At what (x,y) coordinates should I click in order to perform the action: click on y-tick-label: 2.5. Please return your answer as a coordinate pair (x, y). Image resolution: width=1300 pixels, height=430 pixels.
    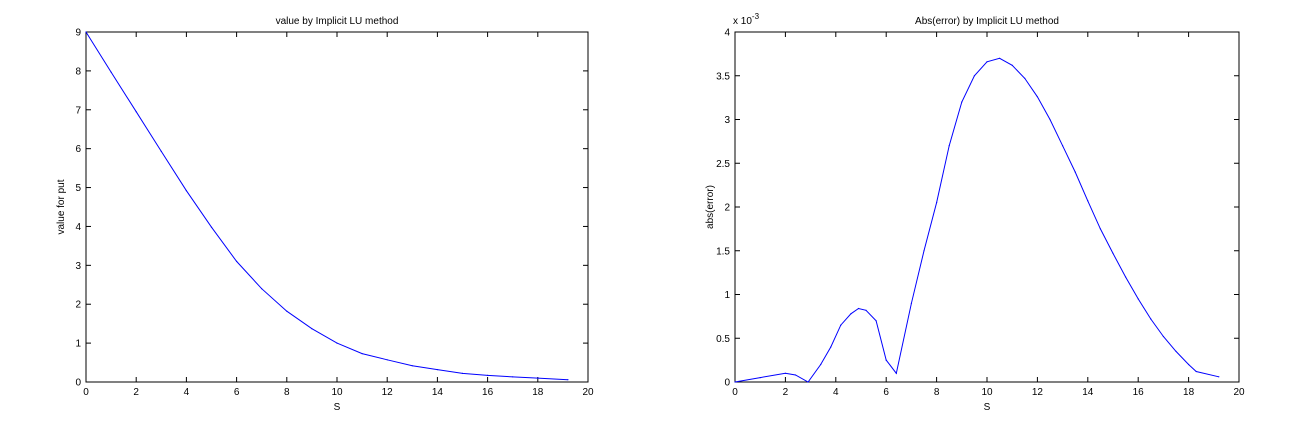
    Looking at the image, I should click on (723, 164).